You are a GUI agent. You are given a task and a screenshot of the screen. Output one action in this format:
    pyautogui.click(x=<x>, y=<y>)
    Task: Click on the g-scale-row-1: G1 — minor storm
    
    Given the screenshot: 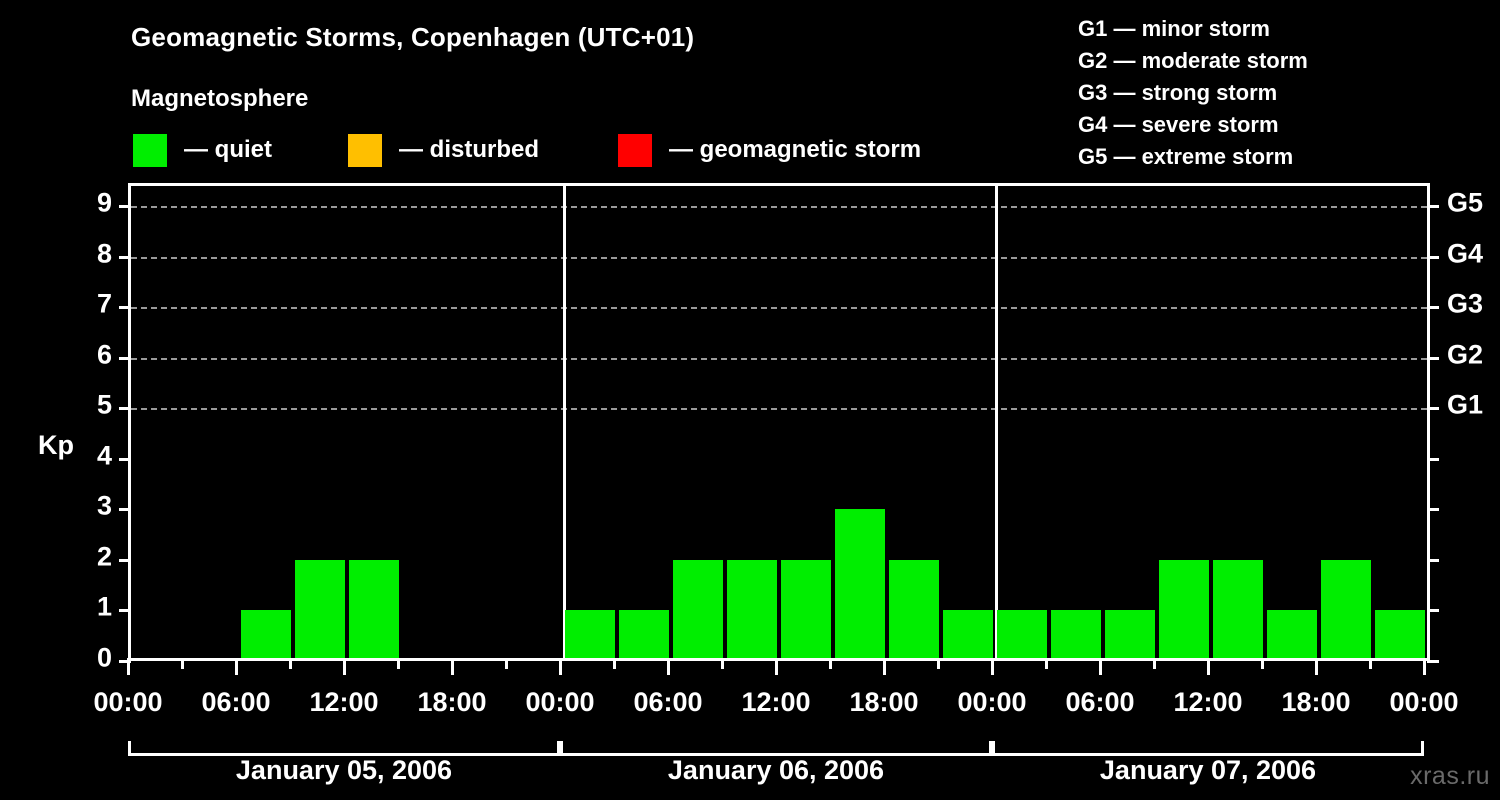 What is the action you would take?
    pyautogui.click(x=1174, y=28)
    